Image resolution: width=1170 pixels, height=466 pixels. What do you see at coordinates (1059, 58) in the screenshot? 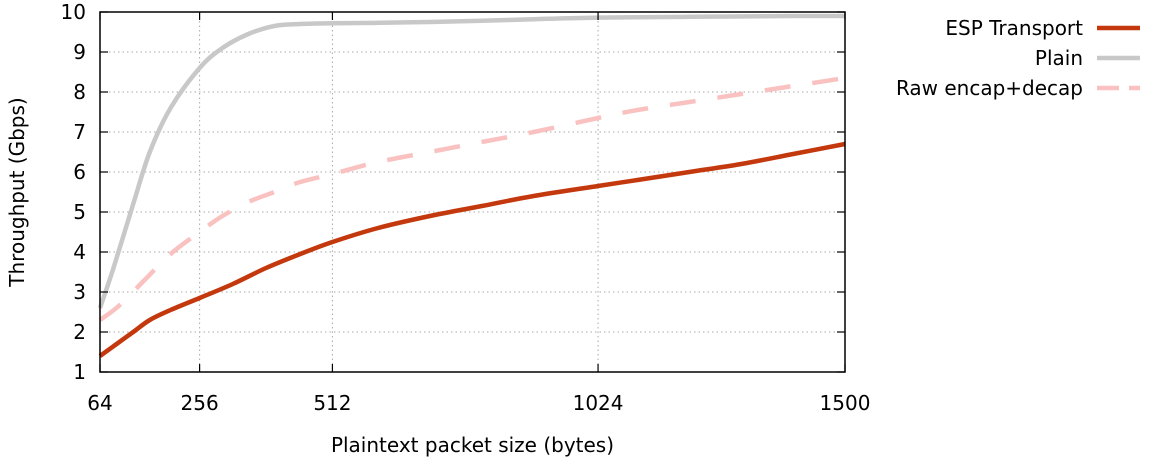
I see `legend-label: Plain` at bounding box center [1059, 58].